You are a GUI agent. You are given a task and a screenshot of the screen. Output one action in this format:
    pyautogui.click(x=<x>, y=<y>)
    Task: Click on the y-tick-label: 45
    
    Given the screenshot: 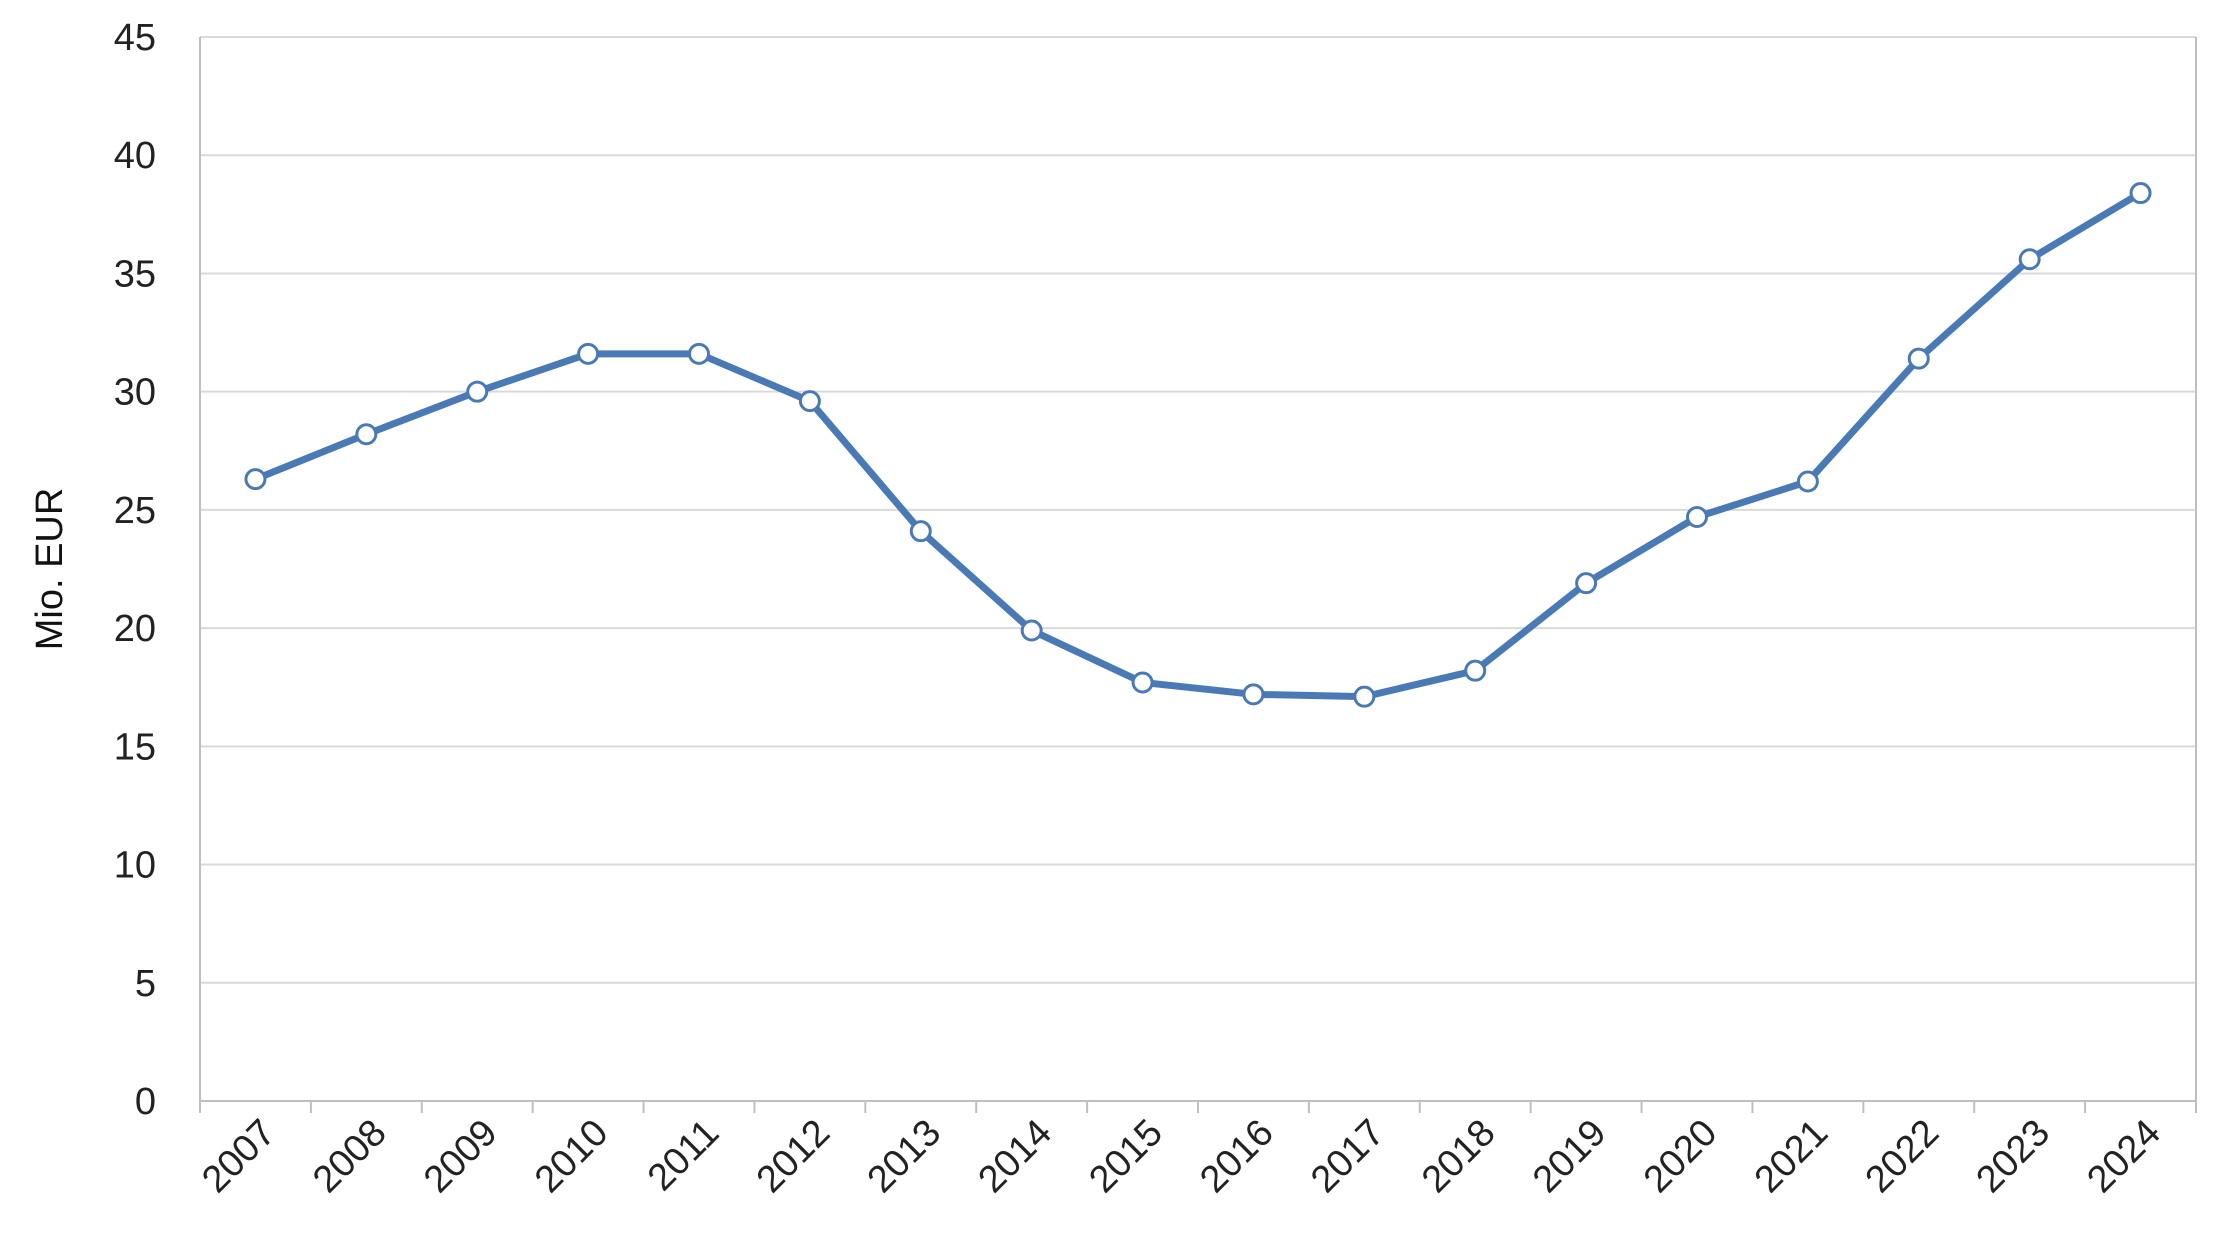 What is the action you would take?
    pyautogui.click(x=135, y=38)
    